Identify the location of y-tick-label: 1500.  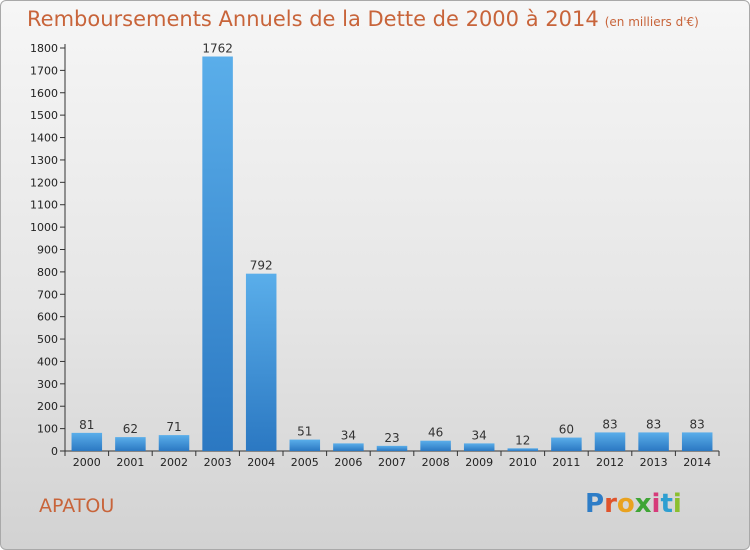
(44, 115).